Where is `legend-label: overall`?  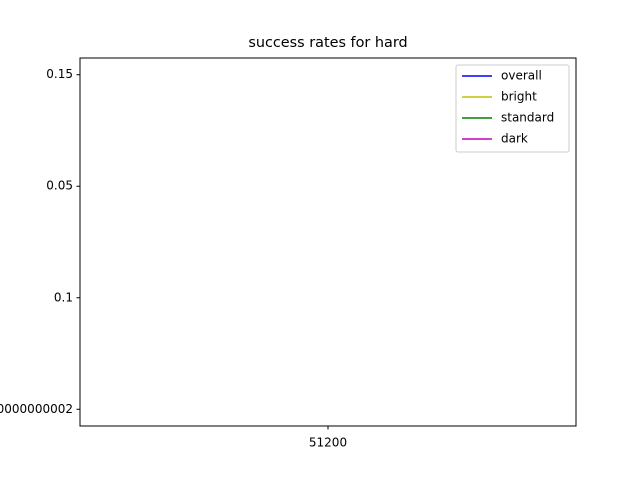 legend-label: overall is located at coordinates (521, 76).